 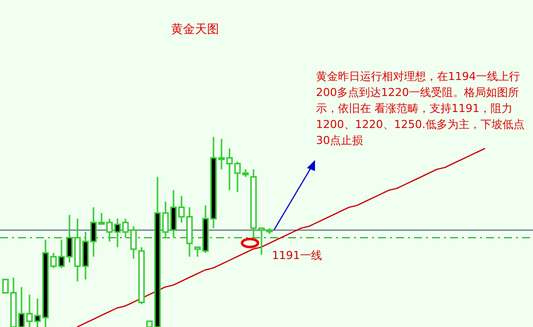 What do you see at coordinates (297, 255) in the screenshot?
I see `annotation: 1191一线` at bounding box center [297, 255].